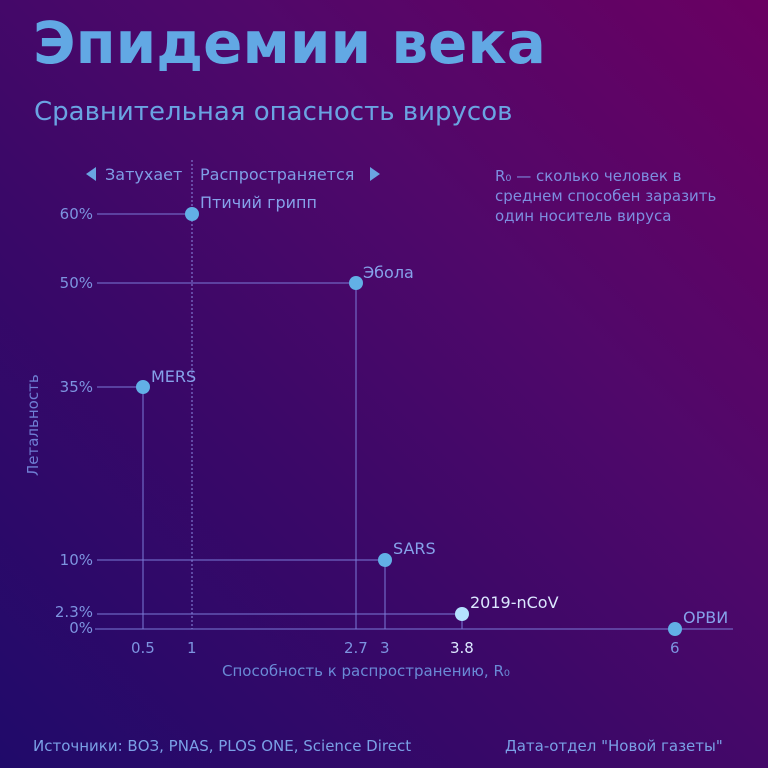 The width and height of the screenshot is (768, 768). What do you see at coordinates (514, 602) in the screenshot?
I see `label-2019-ncov: 2019-nCoV` at bounding box center [514, 602].